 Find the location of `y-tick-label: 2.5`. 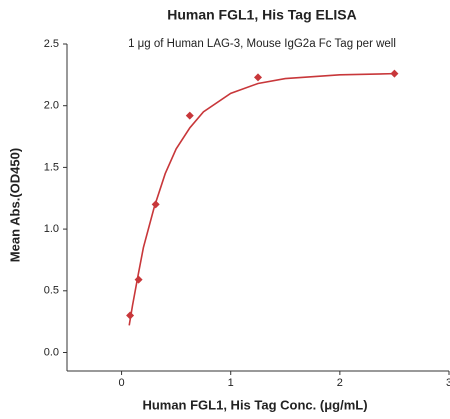

y-tick-label: 2.5 is located at coordinates (51, 44).